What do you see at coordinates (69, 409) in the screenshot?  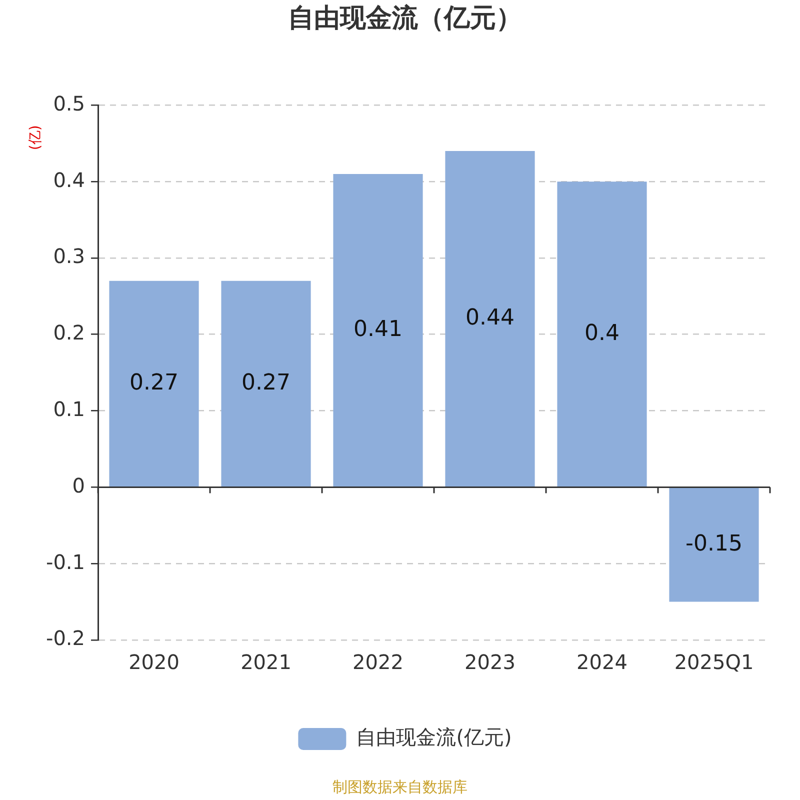 I see `y-tick-label: 0.1` at bounding box center [69, 409].